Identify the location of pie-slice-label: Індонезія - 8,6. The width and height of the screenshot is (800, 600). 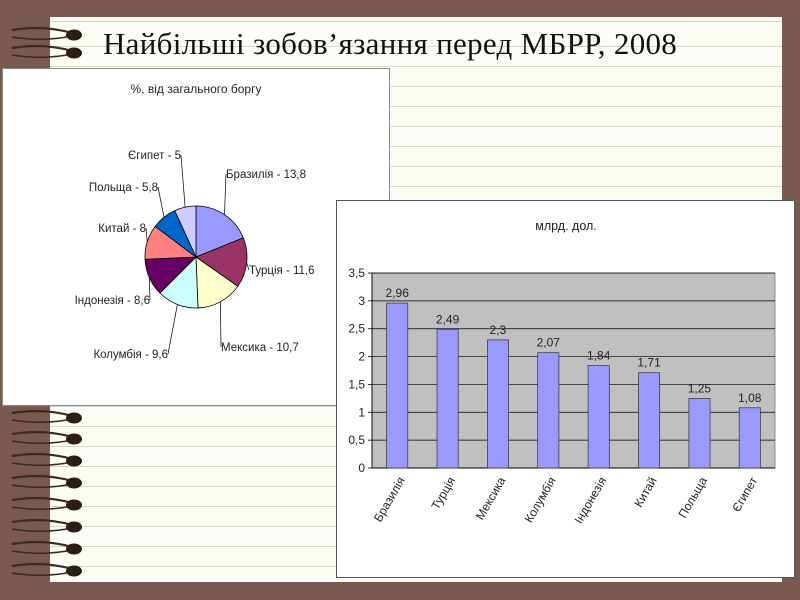
(112, 301).